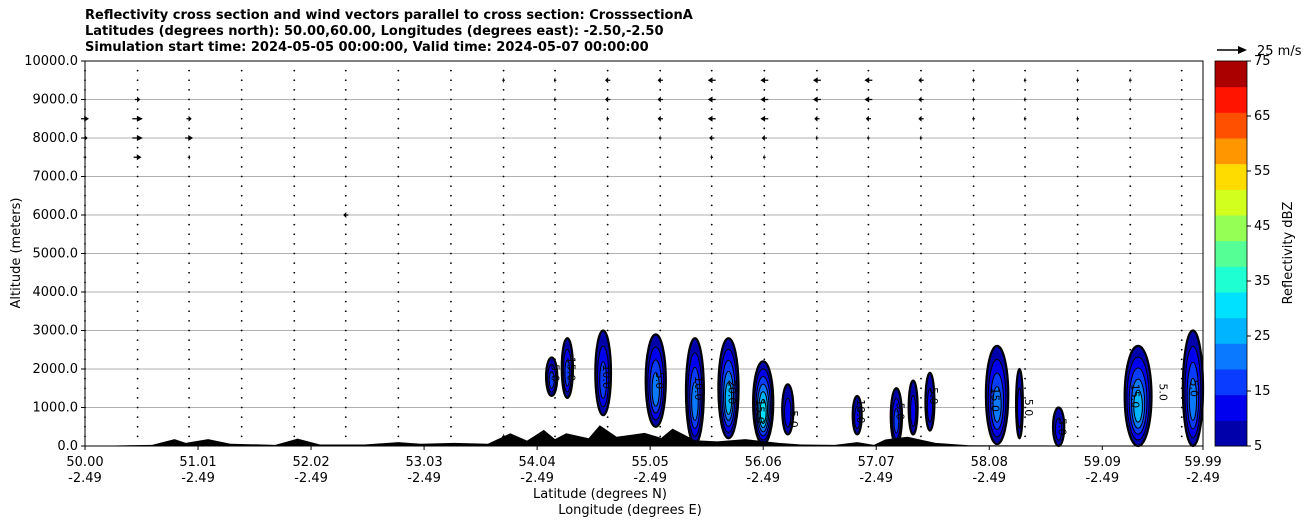  Describe the element at coordinates (1102, 462) in the screenshot. I see `x-tick-label-lat: 59.09` at that location.